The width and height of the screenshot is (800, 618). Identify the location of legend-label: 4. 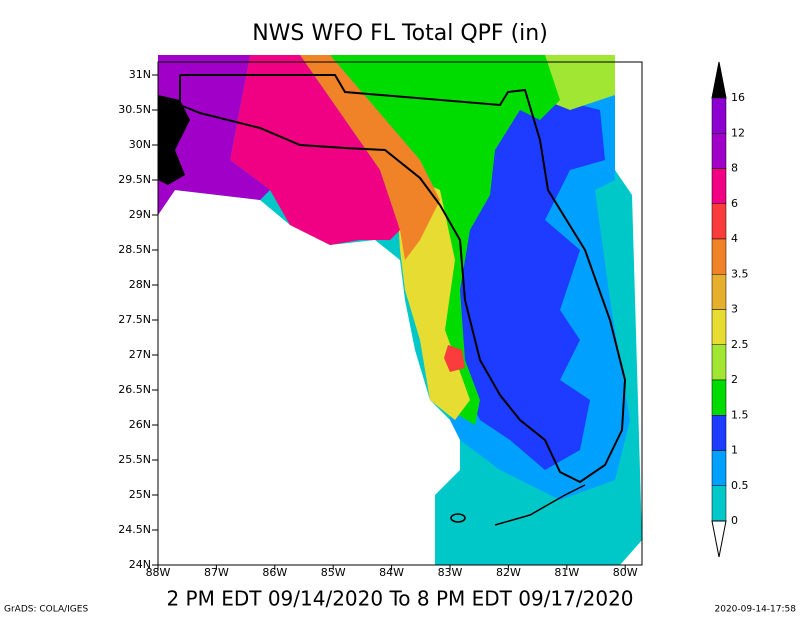
(734, 238).